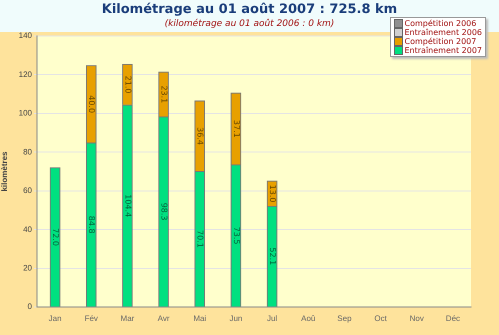 Image resolution: width=499 pixels, height=335 pixels. What do you see at coordinates (236, 235) in the screenshot?
I see `data-label: 73.5` at bounding box center [236, 235].